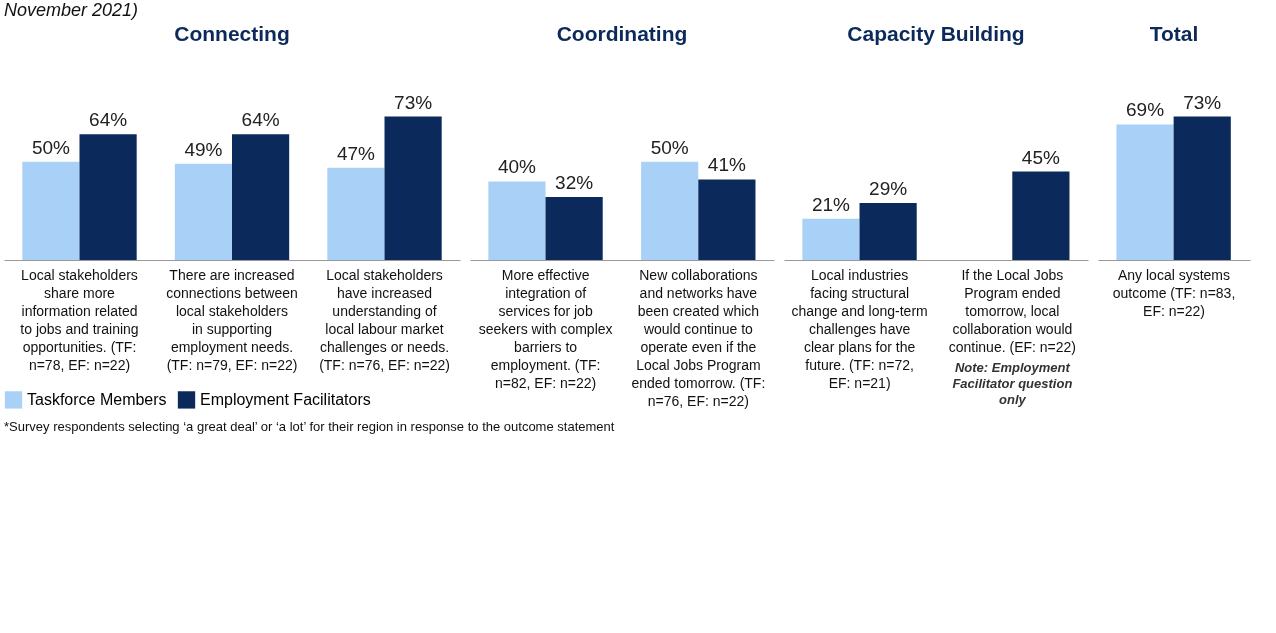 This screenshot has height=633, width=1276. Describe the element at coordinates (203, 149) in the screenshot. I see `data-label: 49%` at that location.